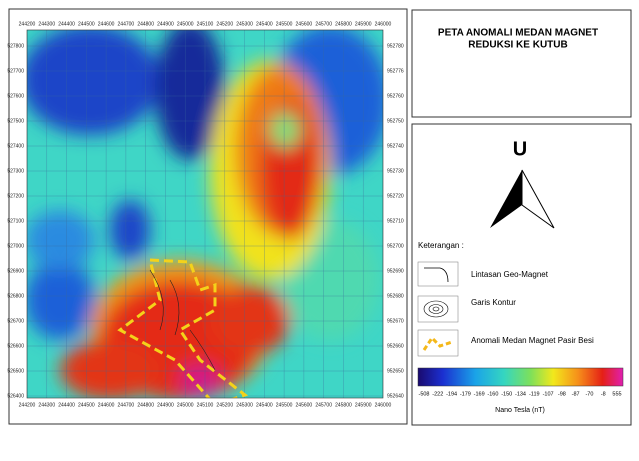 The image size is (639, 461). I want to click on colorbar-unit: Nano Tesla (nT), so click(520, 410).